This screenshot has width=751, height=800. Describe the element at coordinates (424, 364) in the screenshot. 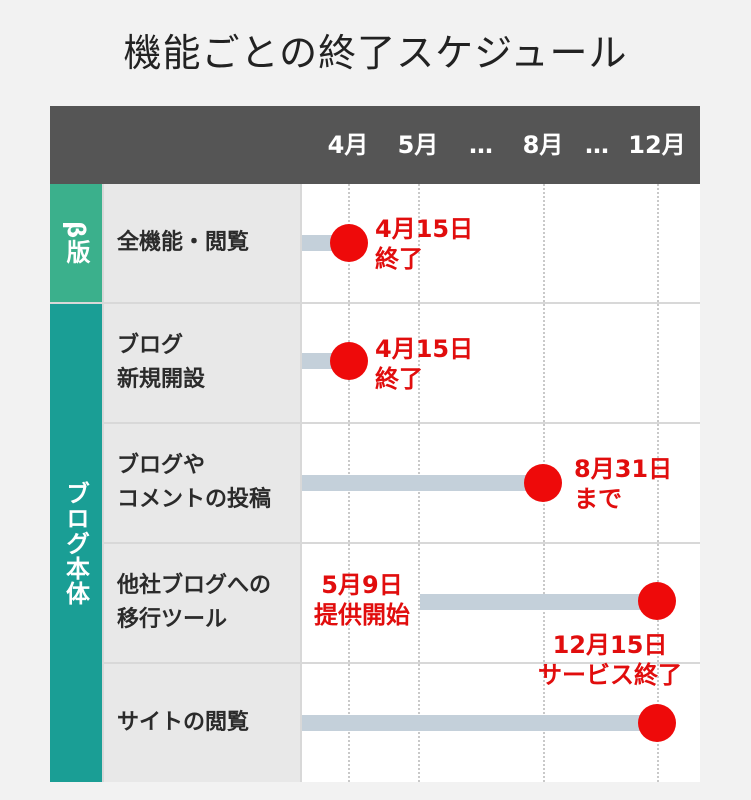

I see `note-row-2: 4月15日 終了` at that location.